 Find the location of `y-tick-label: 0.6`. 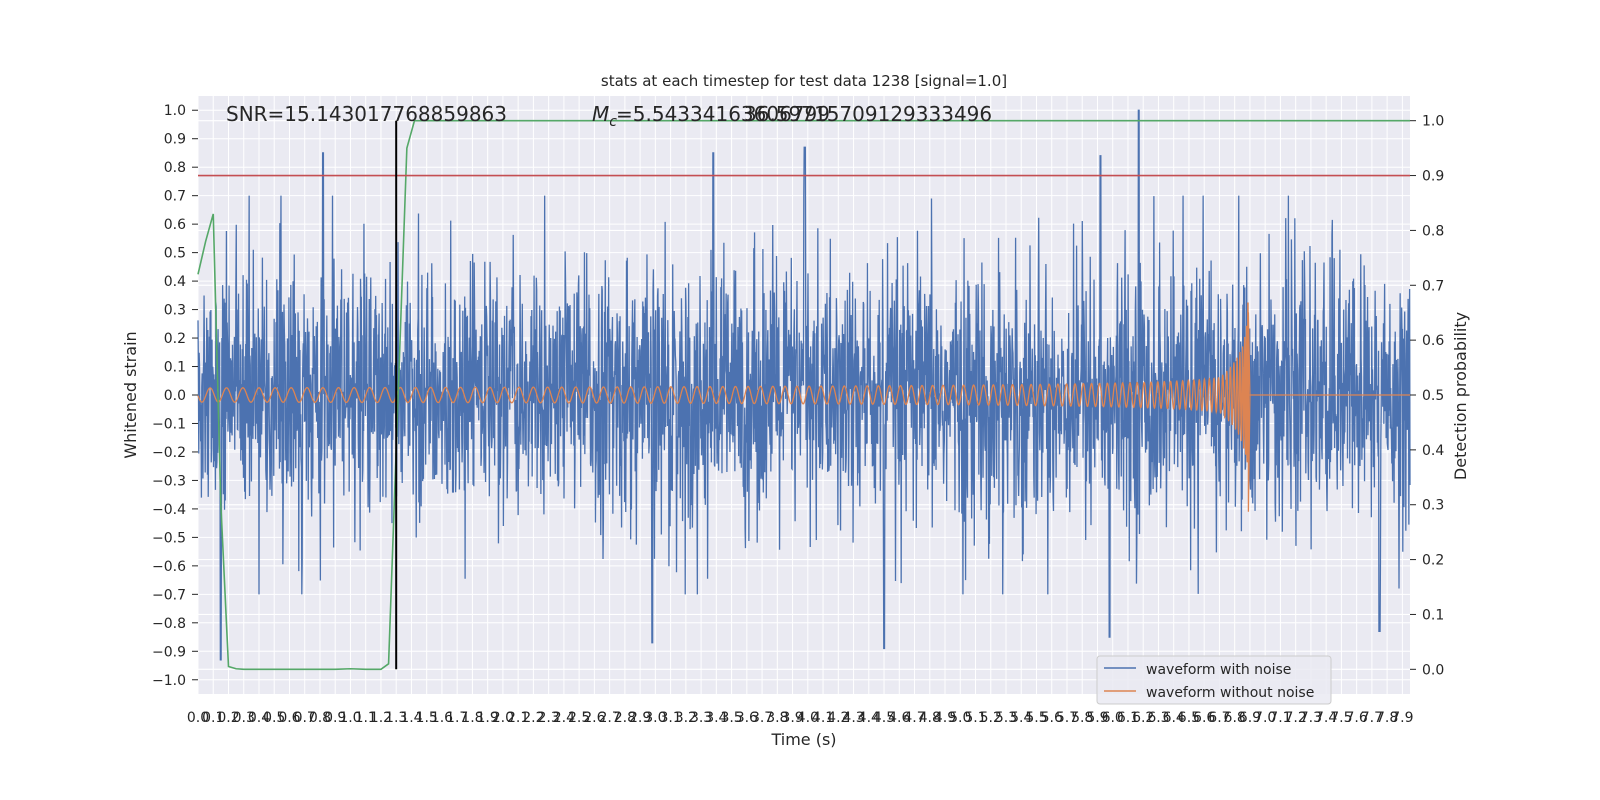

y-tick-label: 0.6 is located at coordinates (175, 225).